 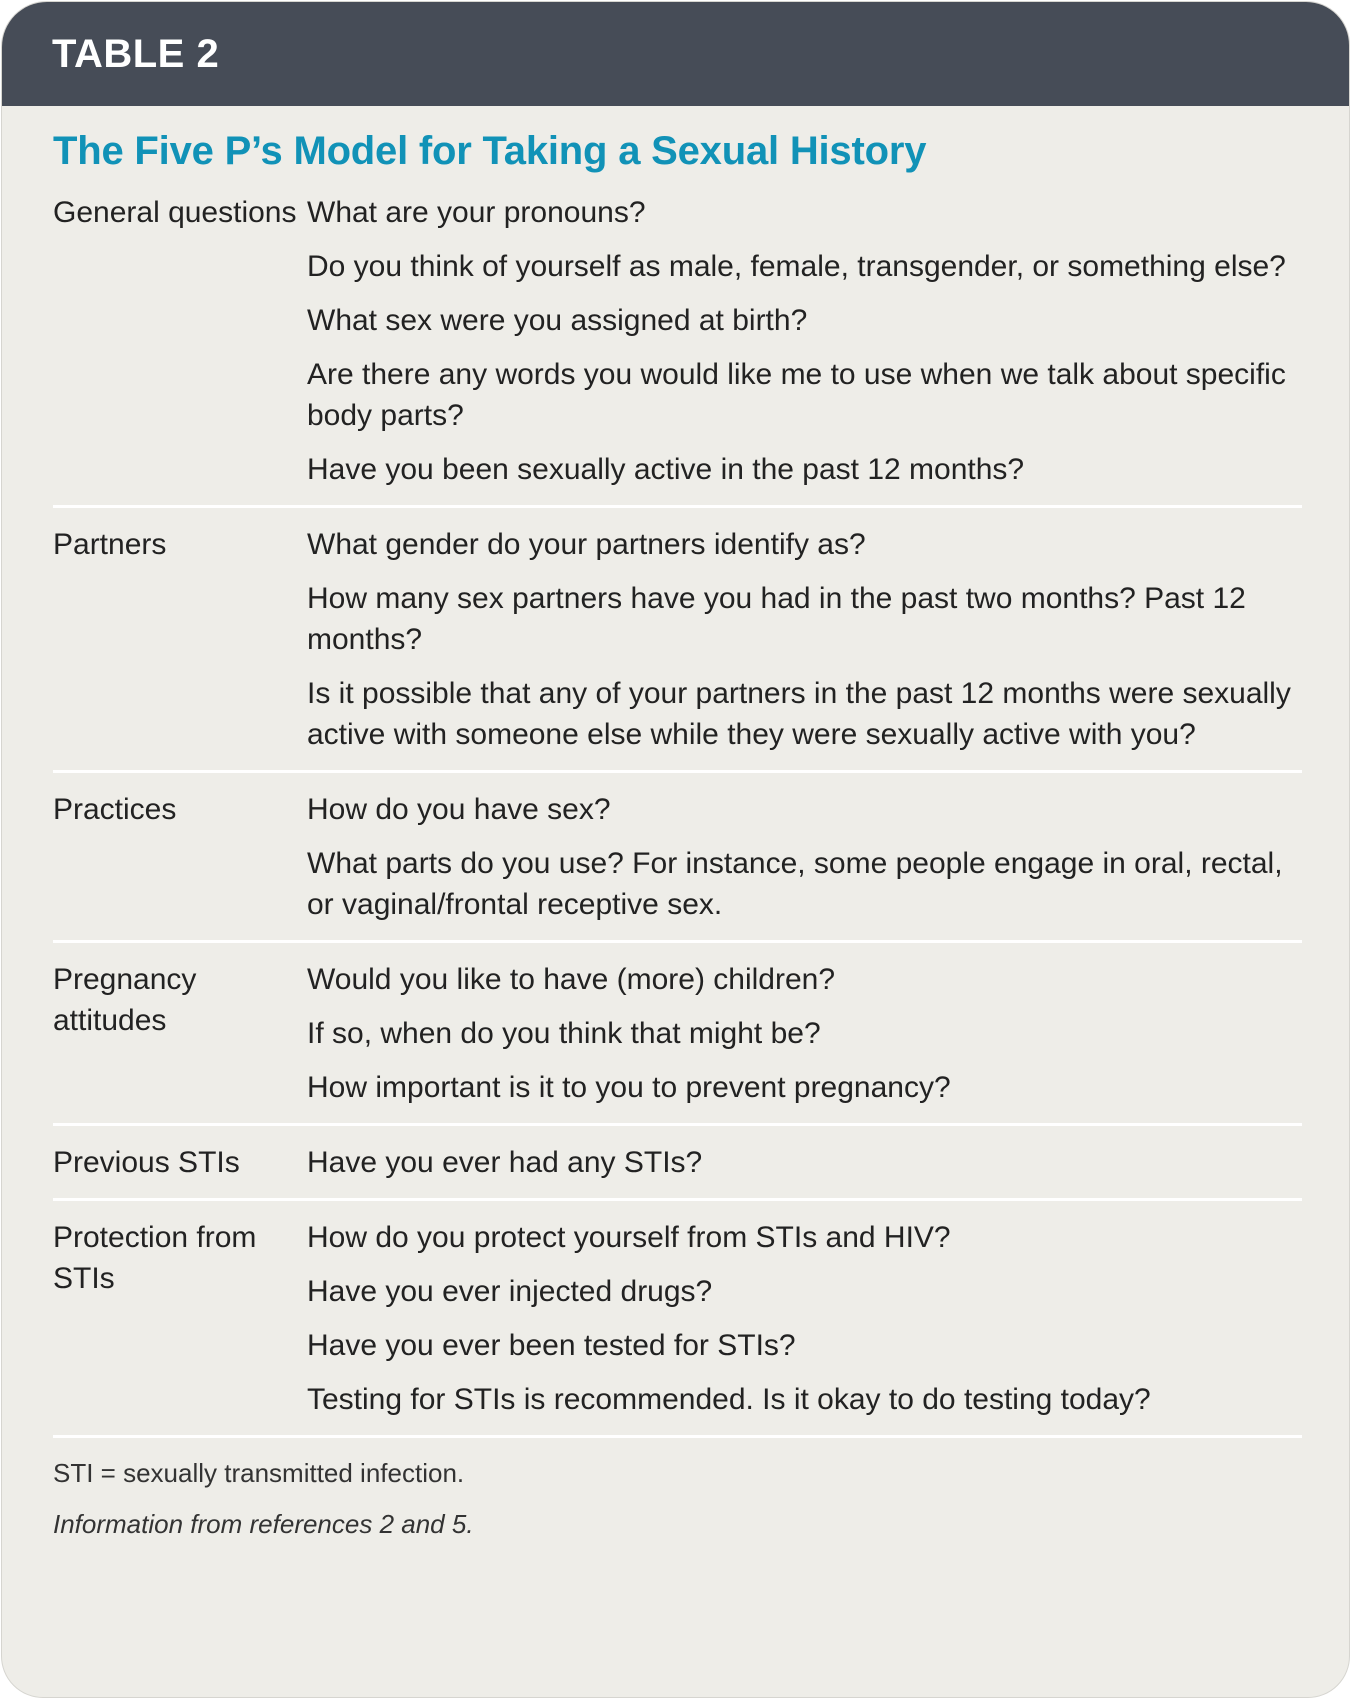 What do you see at coordinates (557, 320) in the screenshot?
I see `question-item: What sex were you assigned at birth?` at bounding box center [557, 320].